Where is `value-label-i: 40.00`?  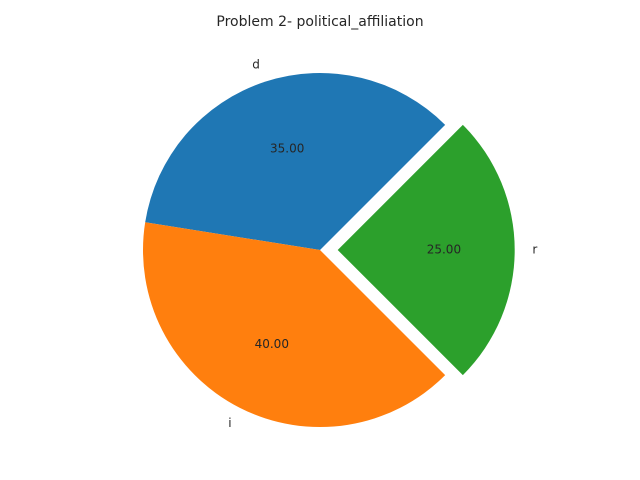 value-label-i: 40.00 is located at coordinates (272, 344).